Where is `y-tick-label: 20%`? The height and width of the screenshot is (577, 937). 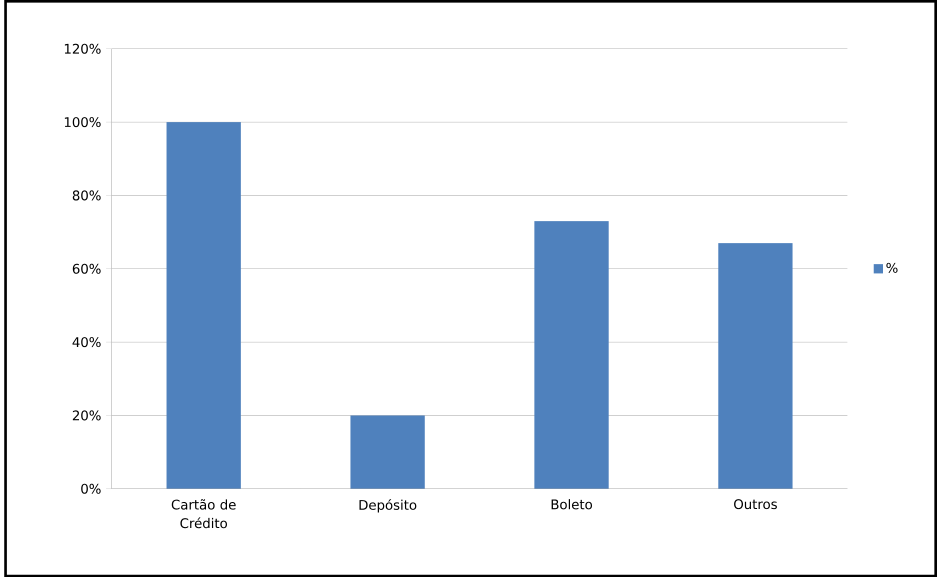
y-tick-label: 20% is located at coordinates (86, 415).